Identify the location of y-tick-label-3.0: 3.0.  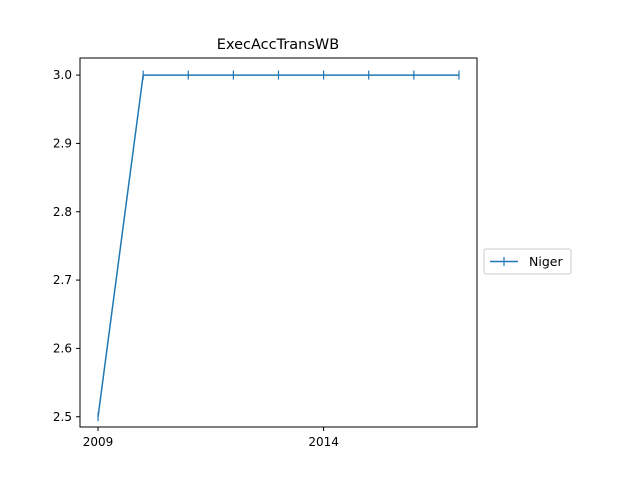
(62, 75).